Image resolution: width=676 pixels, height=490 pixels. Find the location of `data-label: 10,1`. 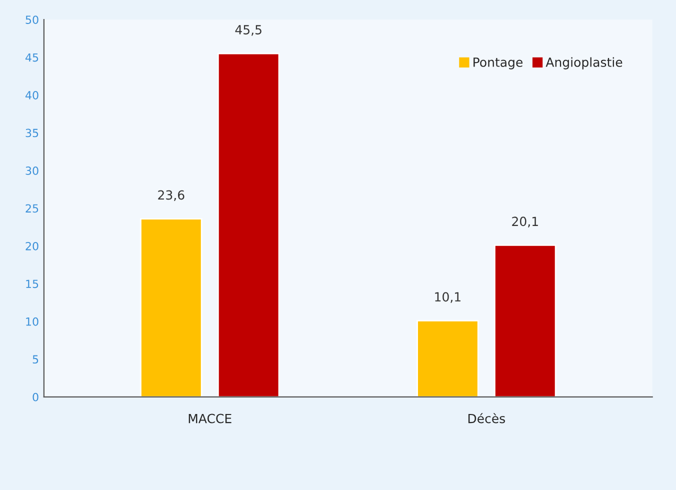

data-label: 10,1 is located at coordinates (447, 297).